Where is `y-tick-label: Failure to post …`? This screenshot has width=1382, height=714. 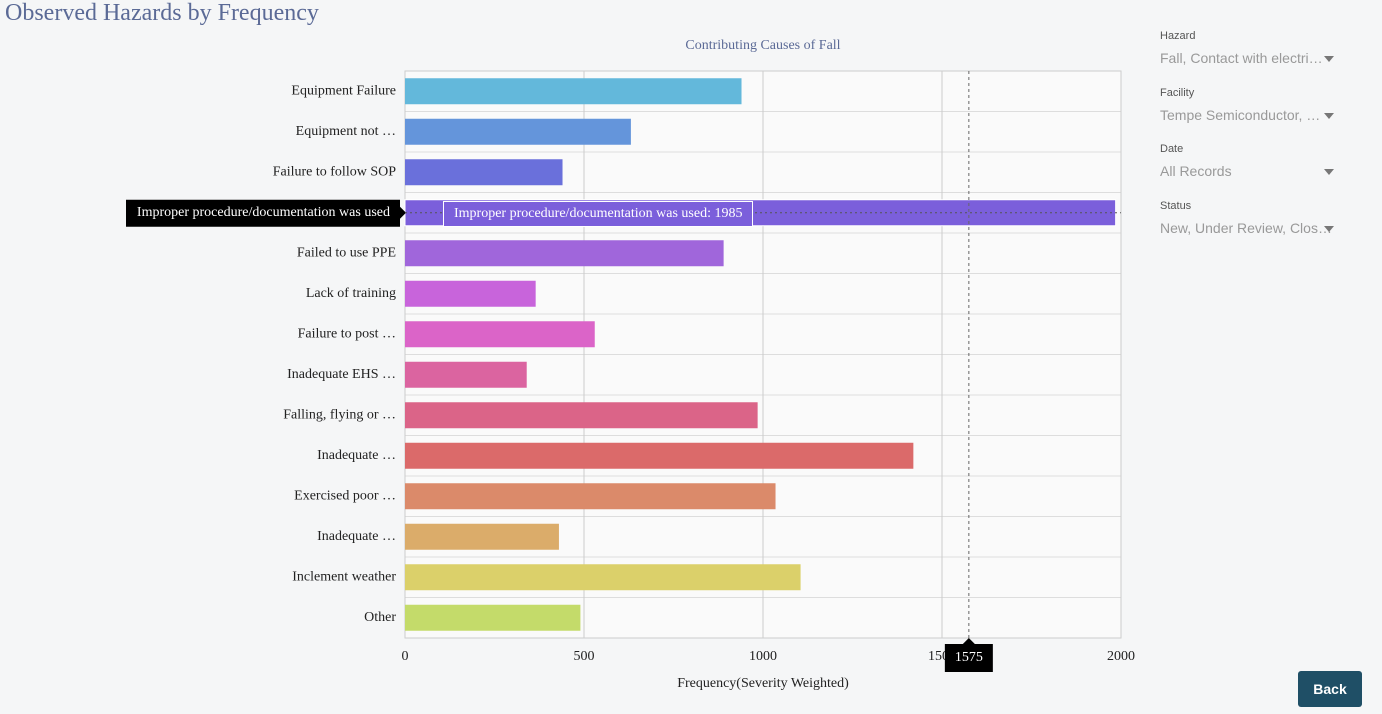
y-tick-label: Failure to post … is located at coordinates (347, 333).